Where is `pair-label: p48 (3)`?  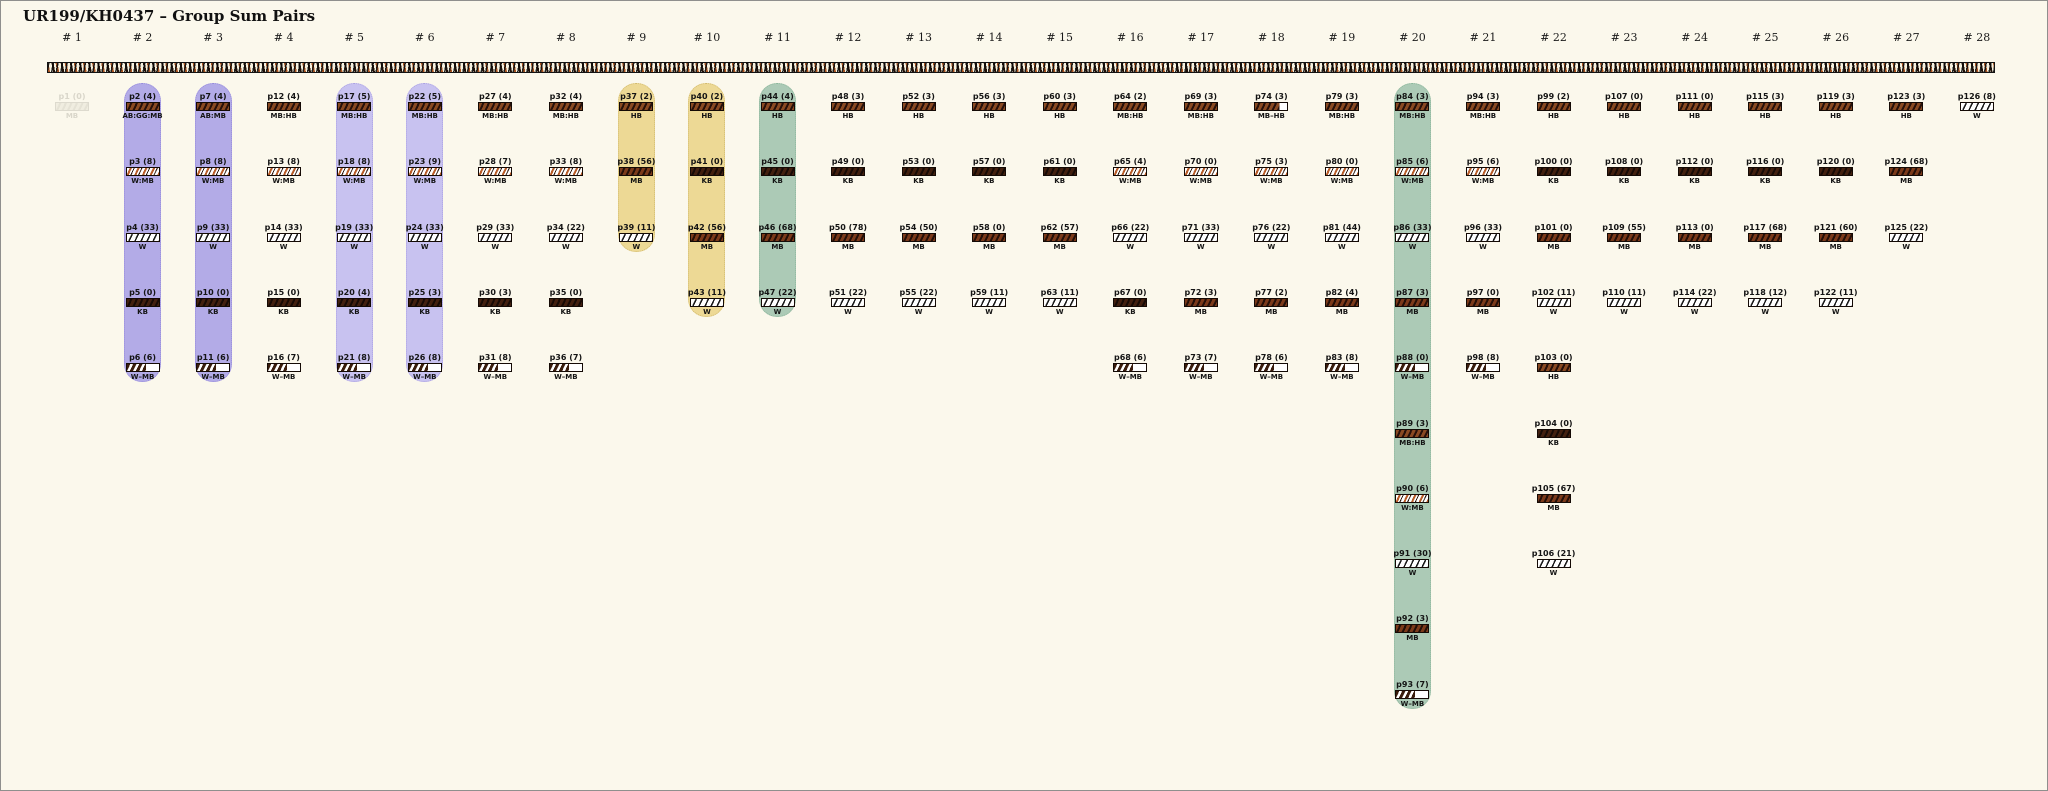 pair-label: p48 (3) is located at coordinates (848, 96).